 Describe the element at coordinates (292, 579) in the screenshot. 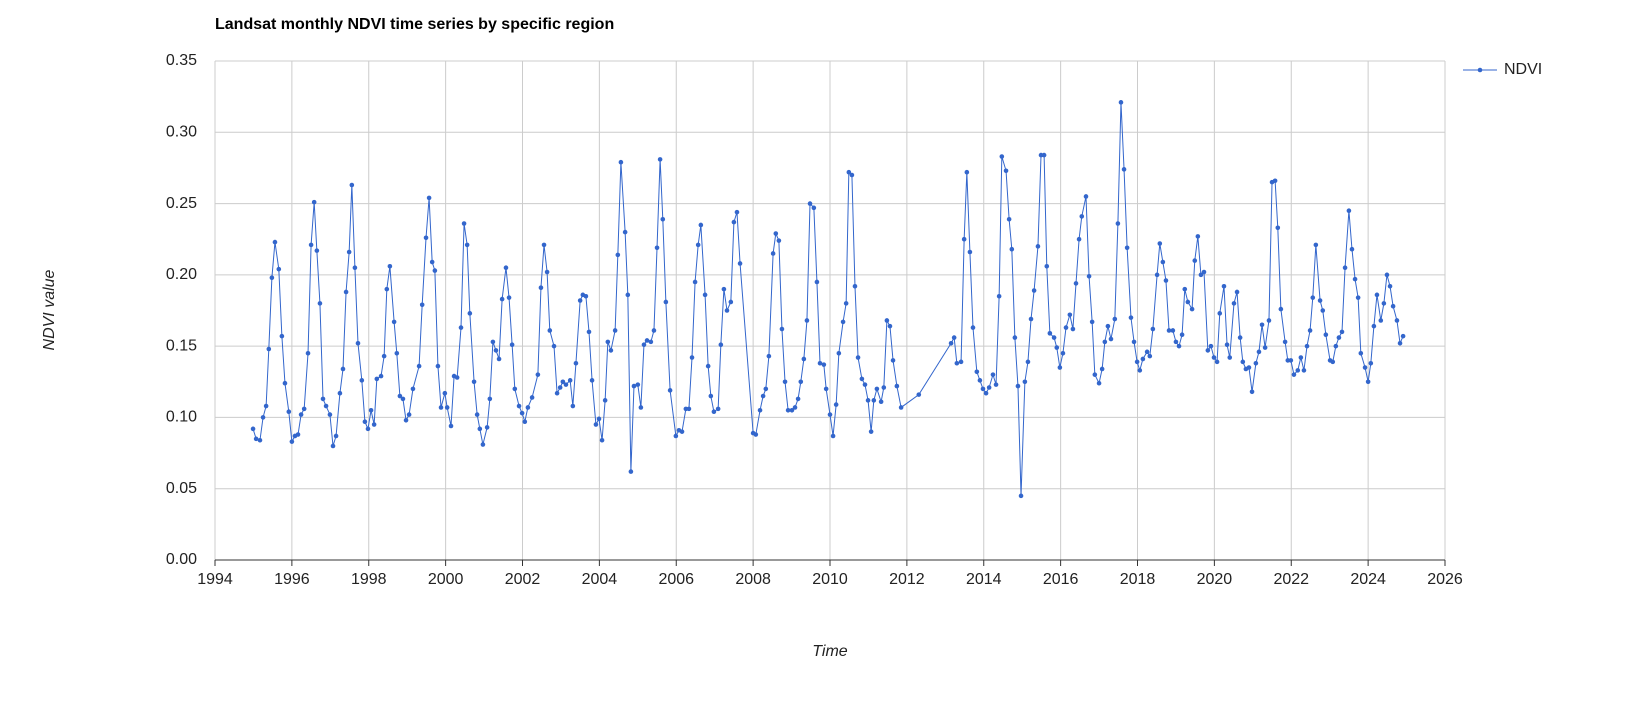

I see `x-tick-label: 1996` at that location.